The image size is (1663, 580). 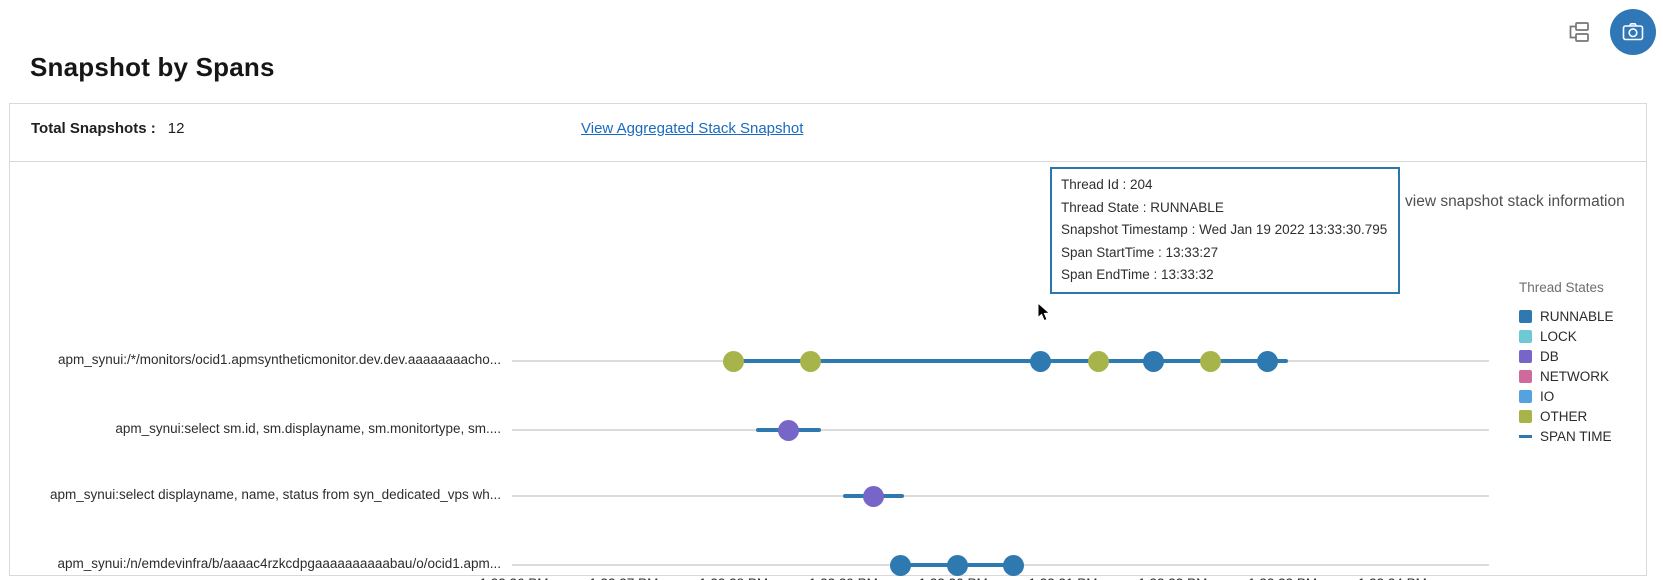 I want to click on x-axis-tick-label: 1:33:34 PM, so click(x=1392, y=578).